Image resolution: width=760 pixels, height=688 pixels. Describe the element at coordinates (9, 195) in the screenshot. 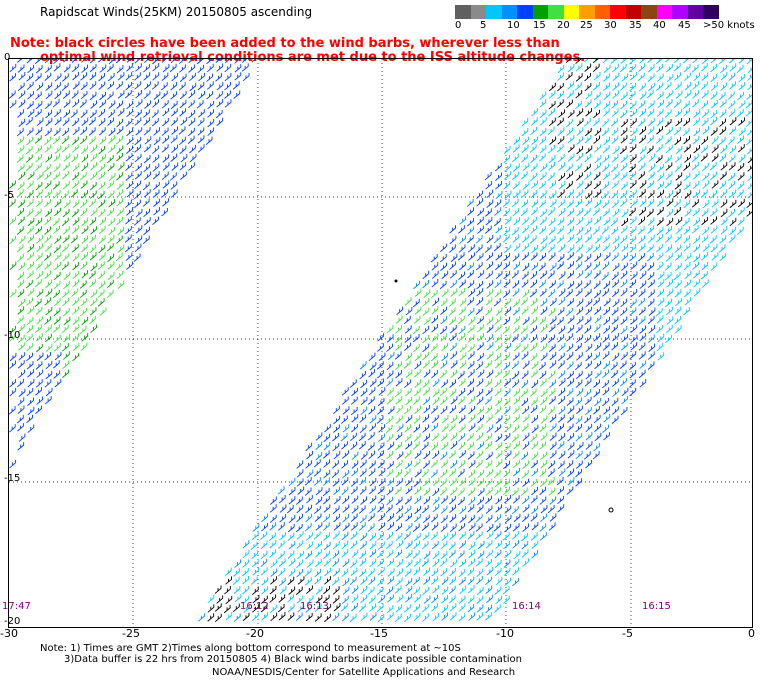

I see `y-label-minus5: -5` at that location.